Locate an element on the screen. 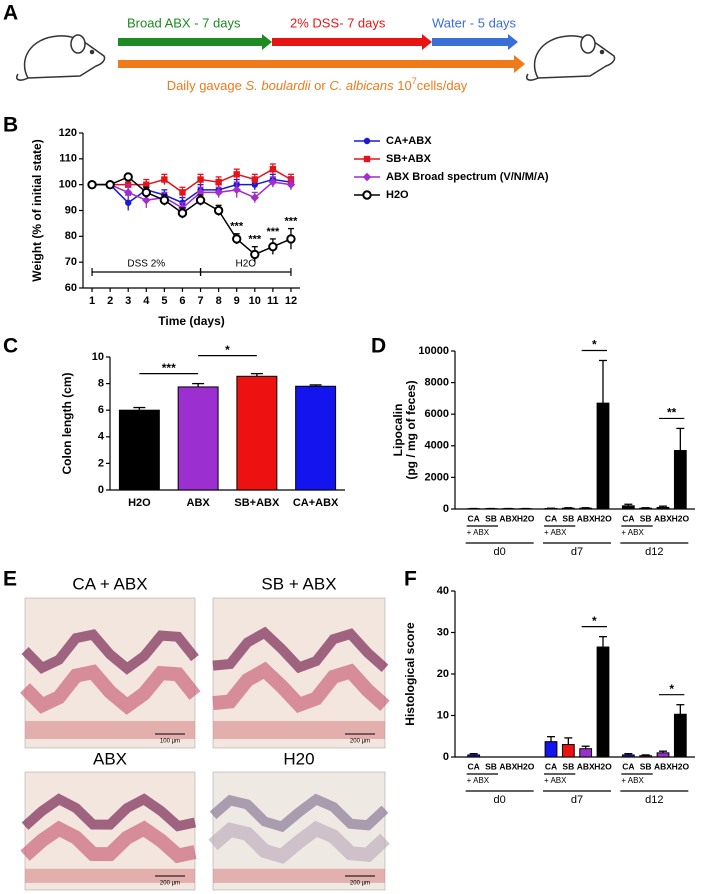 The width and height of the screenshot is (708, 894). y-axis-label: Lipocalin is located at coordinates (398, 430).